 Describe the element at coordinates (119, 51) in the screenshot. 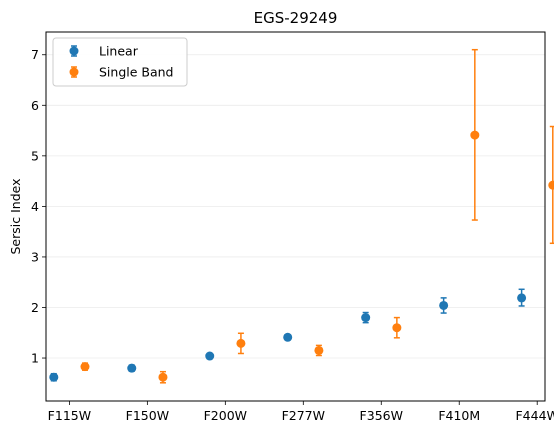

I see `legend-label: Linear` at that location.